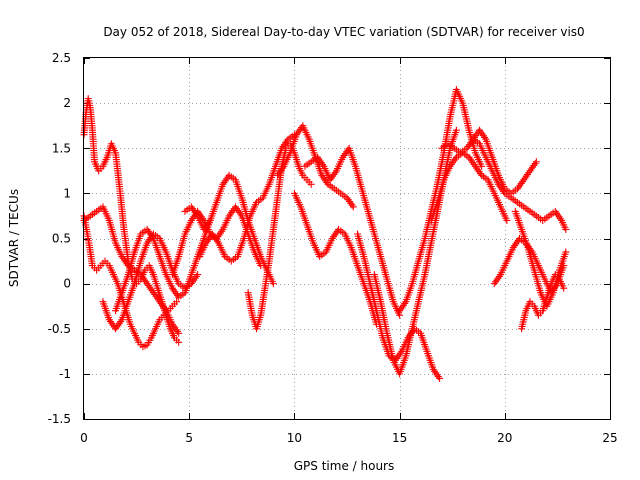 Image resolution: width=640 pixels, height=480 pixels. I want to click on x-tick-label: 15, so click(399, 438).